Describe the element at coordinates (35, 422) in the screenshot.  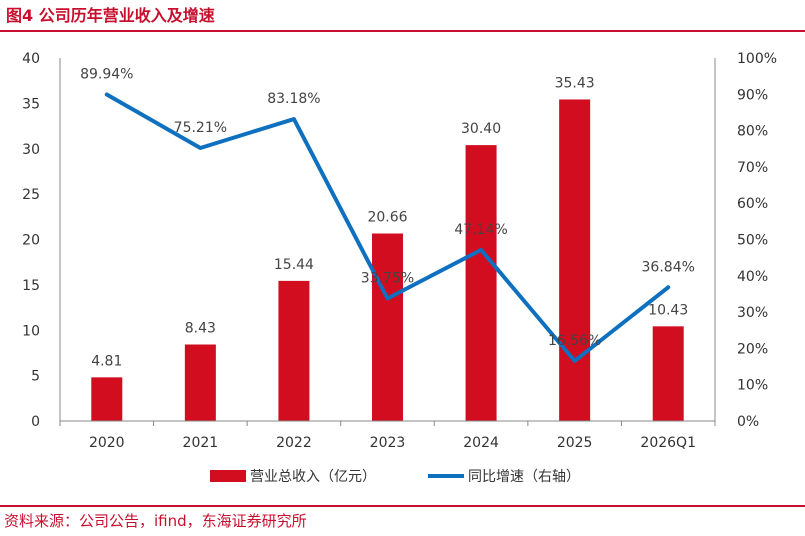
I see `left-tick-label: 0` at that location.